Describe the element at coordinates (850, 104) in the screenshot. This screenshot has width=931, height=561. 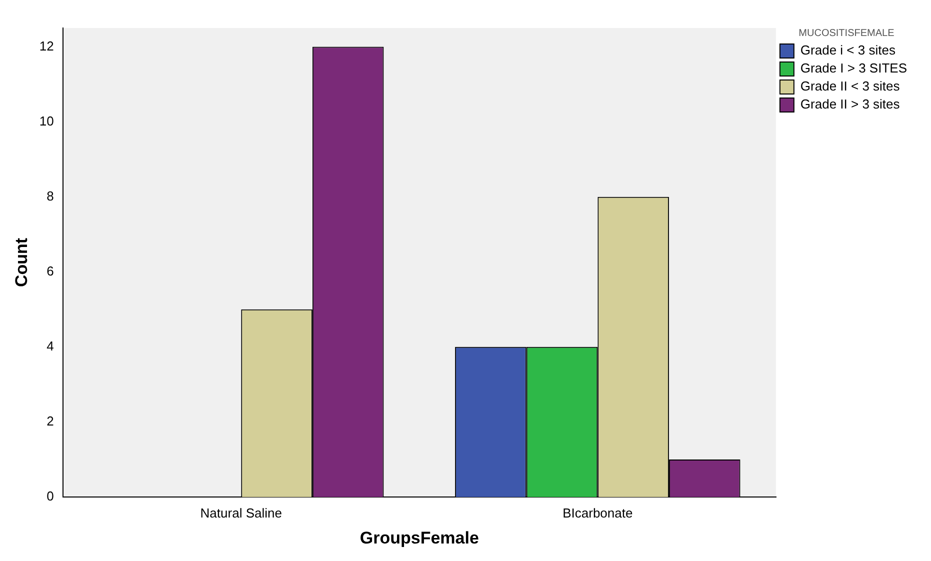
I see `legend-label: Grade II > 3 sites` at that location.